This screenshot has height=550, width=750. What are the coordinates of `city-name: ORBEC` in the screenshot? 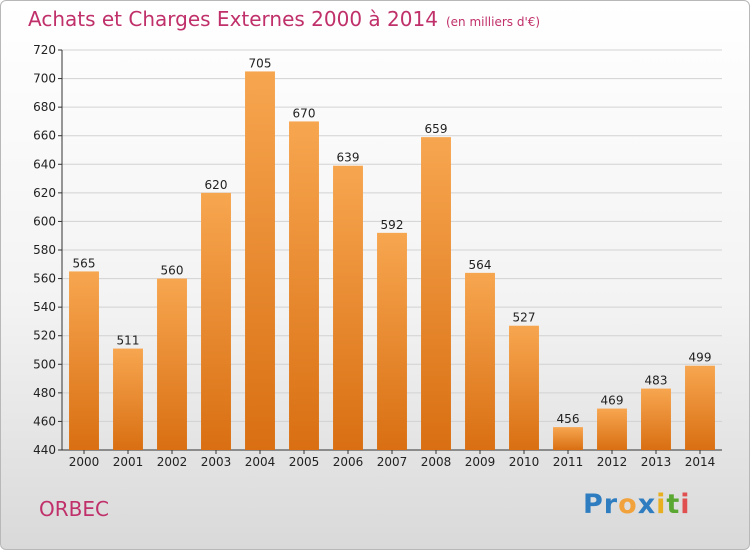 It's located at (74, 509).